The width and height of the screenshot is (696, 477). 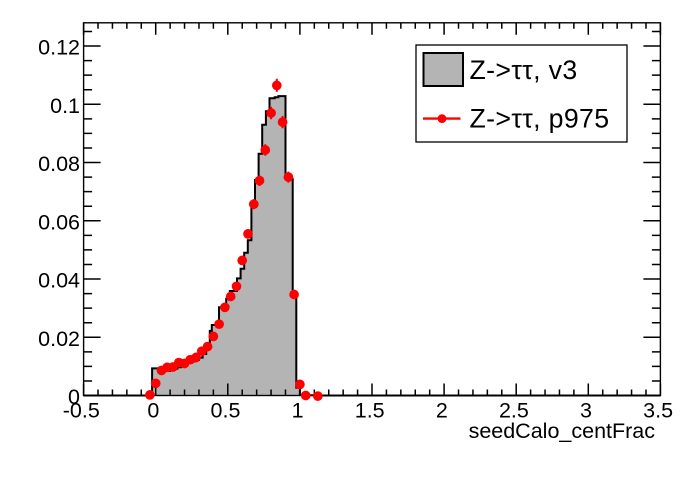 I want to click on svg-text: 1, so click(x=298, y=411).